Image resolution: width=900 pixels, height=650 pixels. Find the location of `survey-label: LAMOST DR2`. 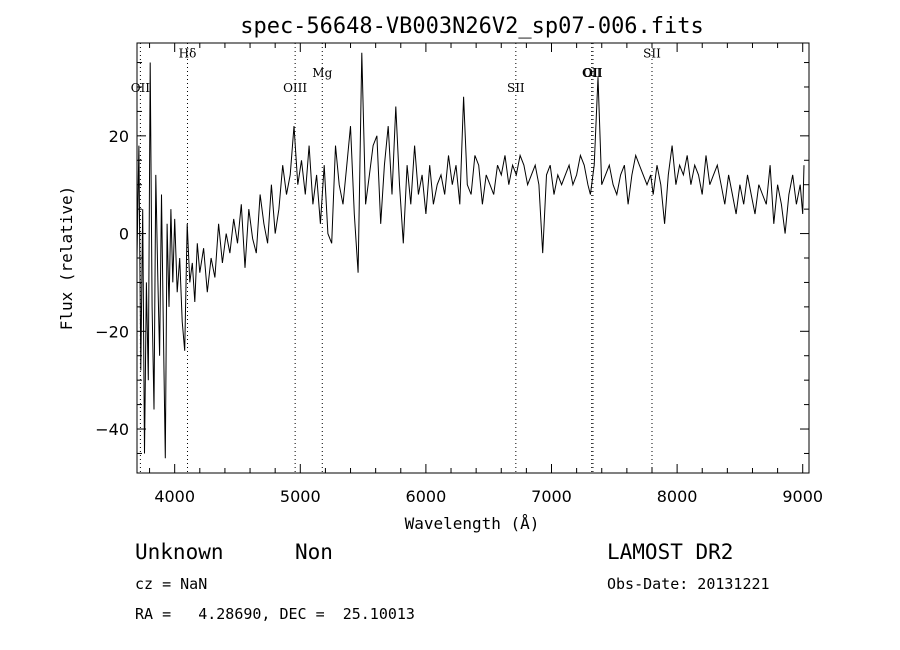

survey-label: LAMOST DR2 is located at coordinates (670, 552).